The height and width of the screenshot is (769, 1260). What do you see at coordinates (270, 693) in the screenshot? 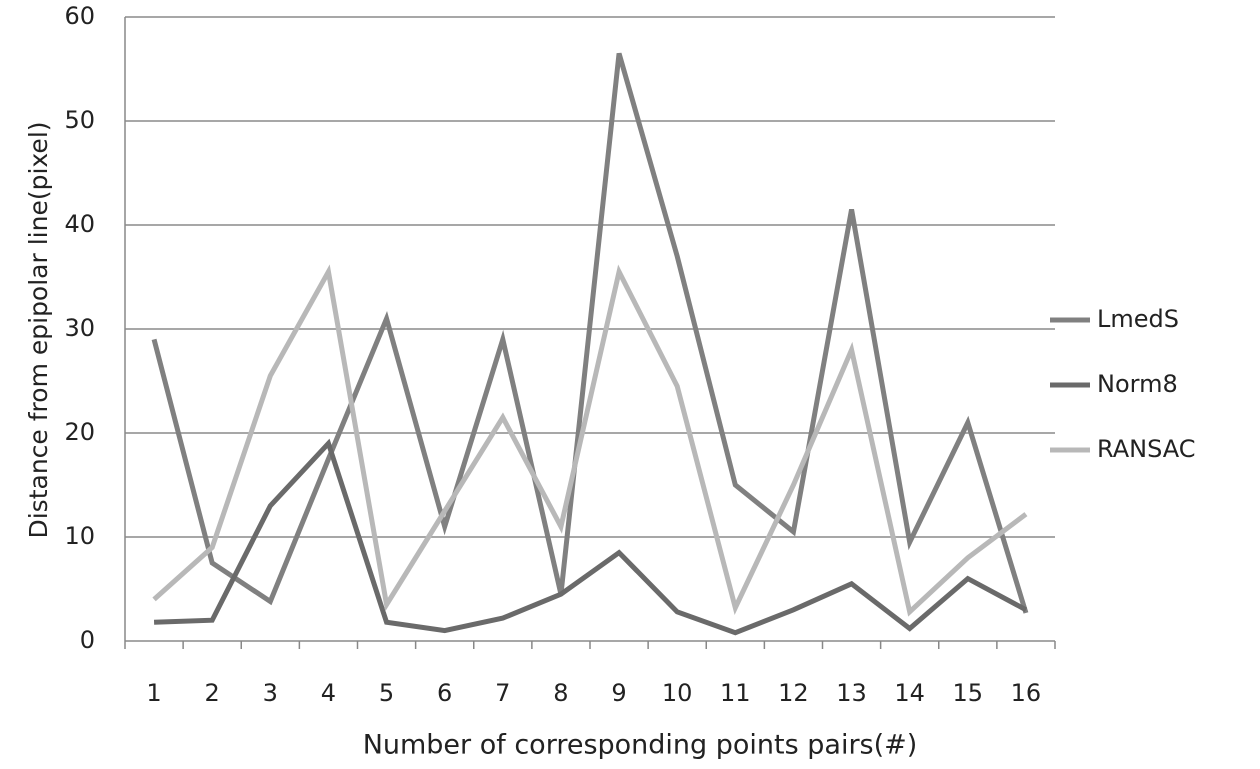
I see `x-tick-label: 3` at bounding box center [270, 693].